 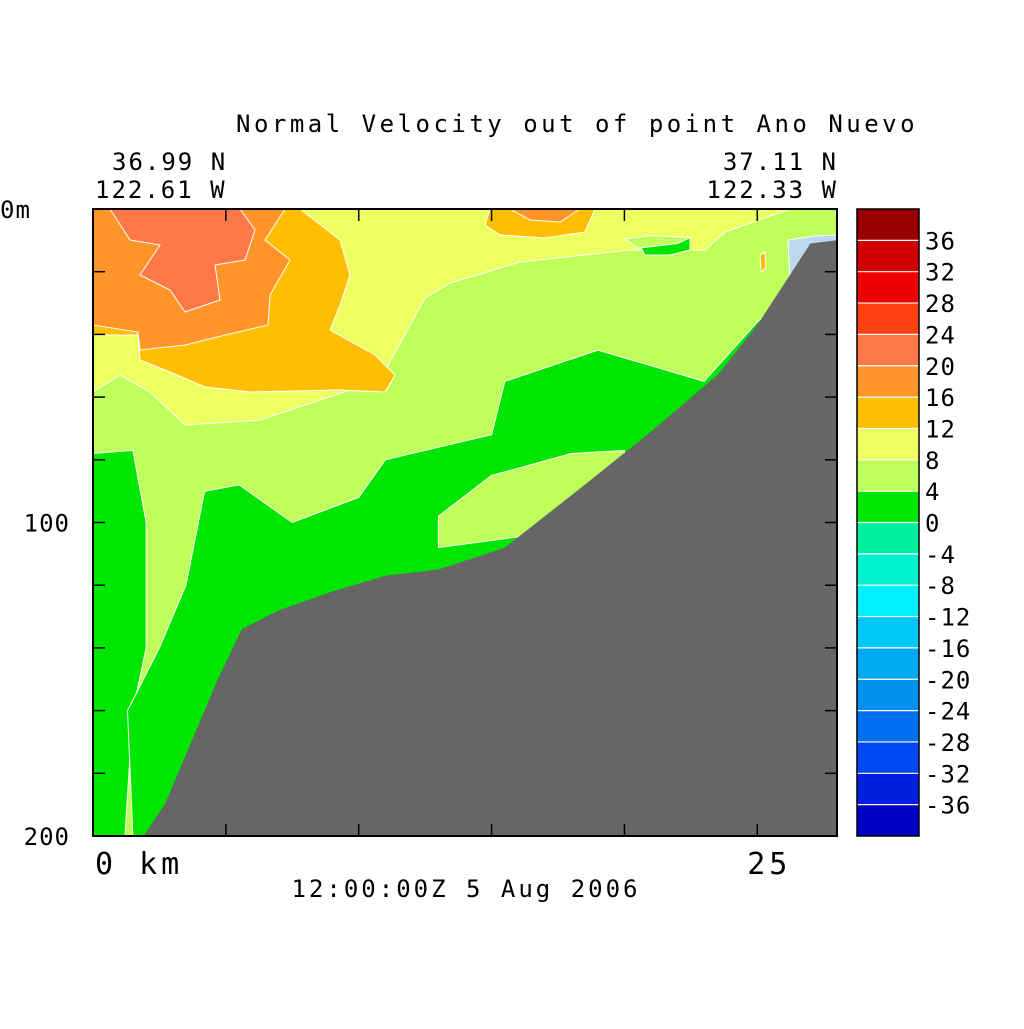 What do you see at coordinates (169, 162) in the screenshot?
I see `left-latitude-label: 36.99 N` at bounding box center [169, 162].